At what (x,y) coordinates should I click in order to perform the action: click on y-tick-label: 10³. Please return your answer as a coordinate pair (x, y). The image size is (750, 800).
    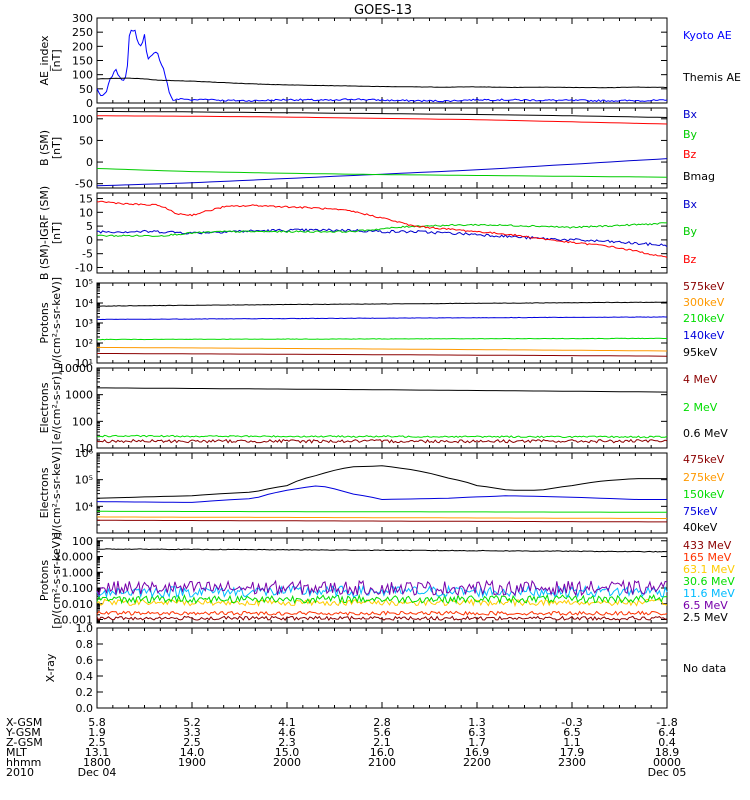
    Looking at the image, I should click on (84, 323).